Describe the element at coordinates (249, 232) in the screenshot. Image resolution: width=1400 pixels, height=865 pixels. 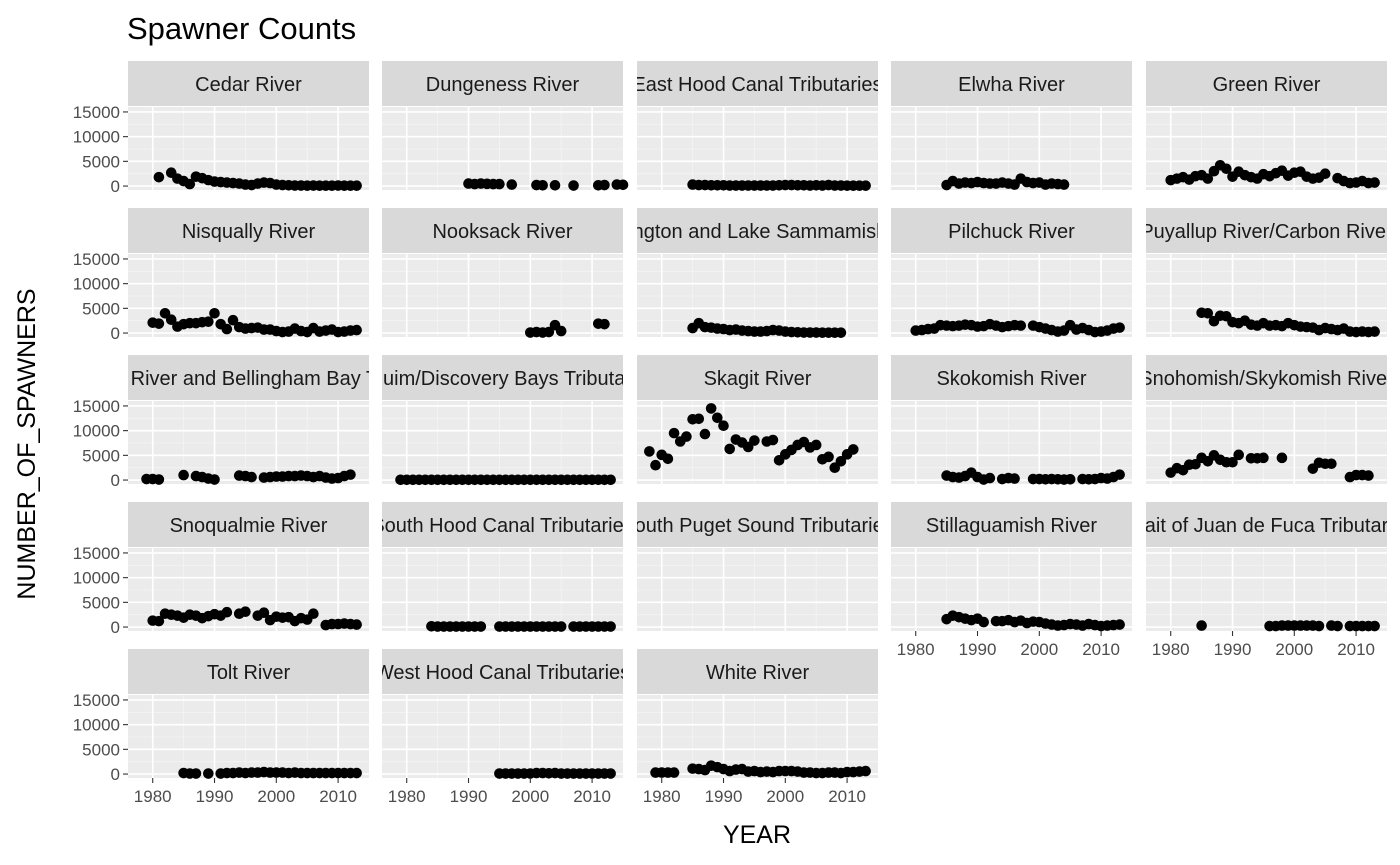
I see `facet-strip-label: Nisqually River` at that location.